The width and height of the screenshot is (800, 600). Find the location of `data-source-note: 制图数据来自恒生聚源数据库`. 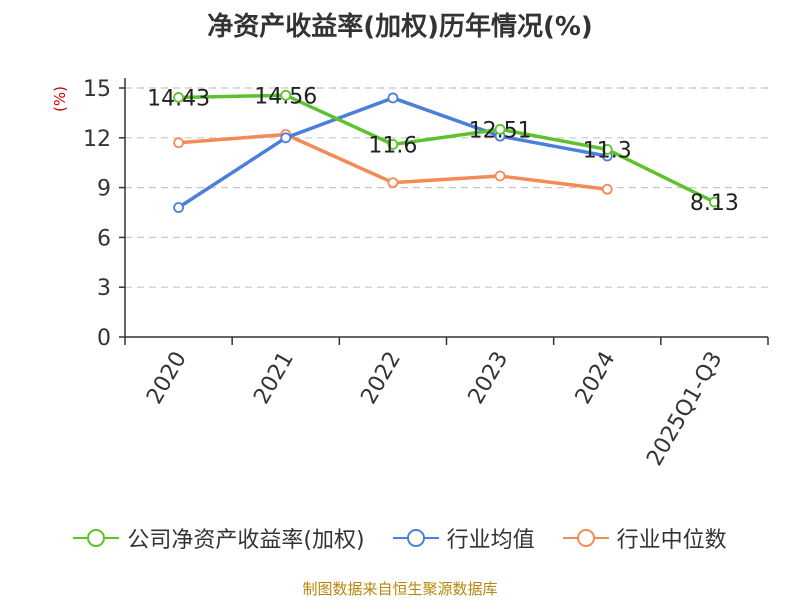

data-source-note: 制图数据来自恒生聚源数据库 is located at coordinates (400, 589).